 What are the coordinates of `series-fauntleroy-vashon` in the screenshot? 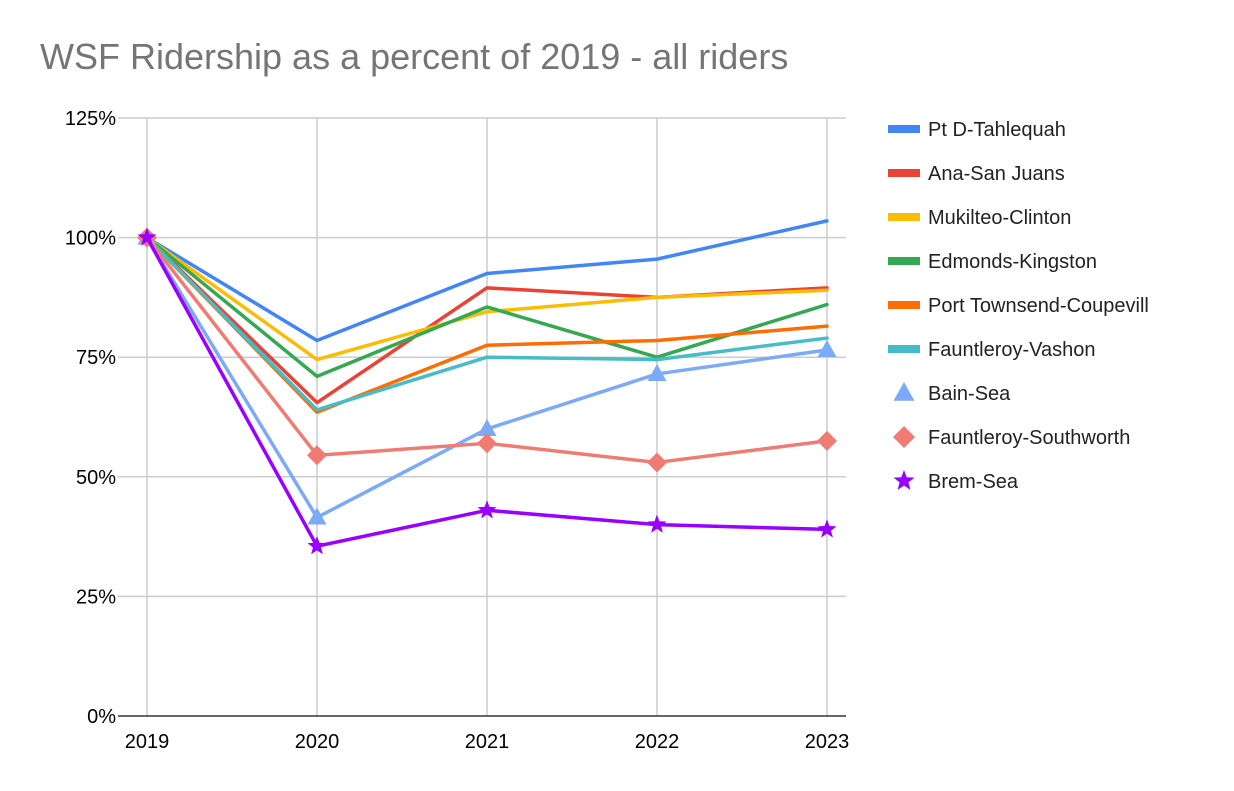 It's located at (487, 323).